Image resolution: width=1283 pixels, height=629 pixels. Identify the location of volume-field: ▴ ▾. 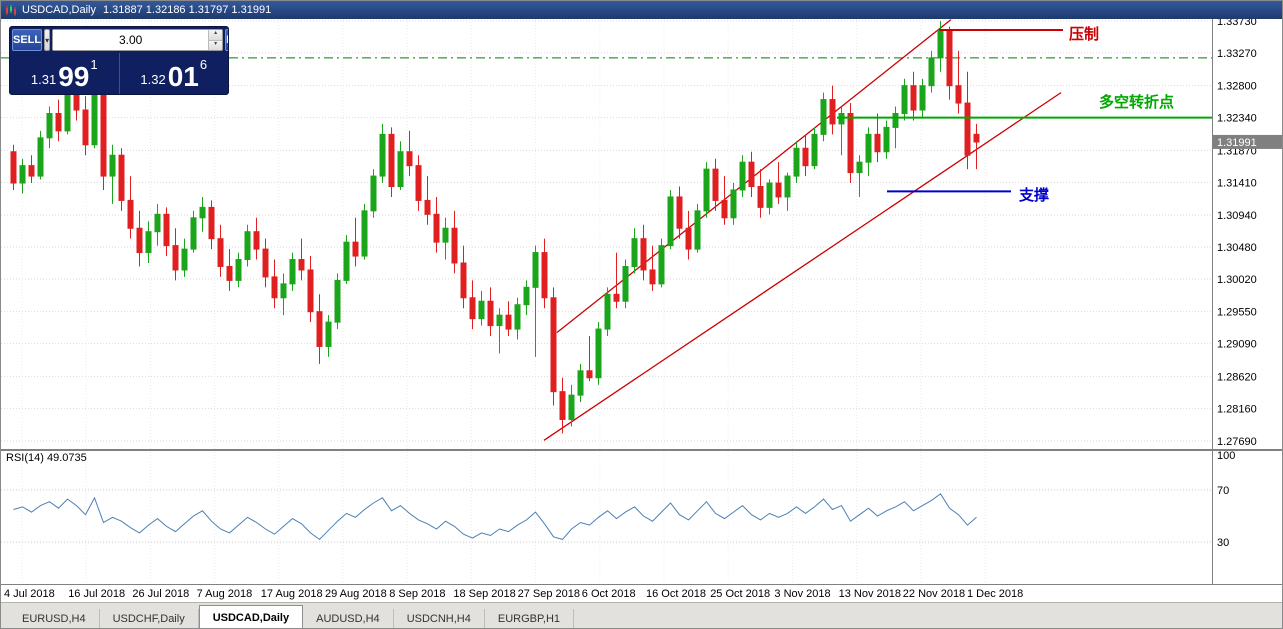
(138, 40).